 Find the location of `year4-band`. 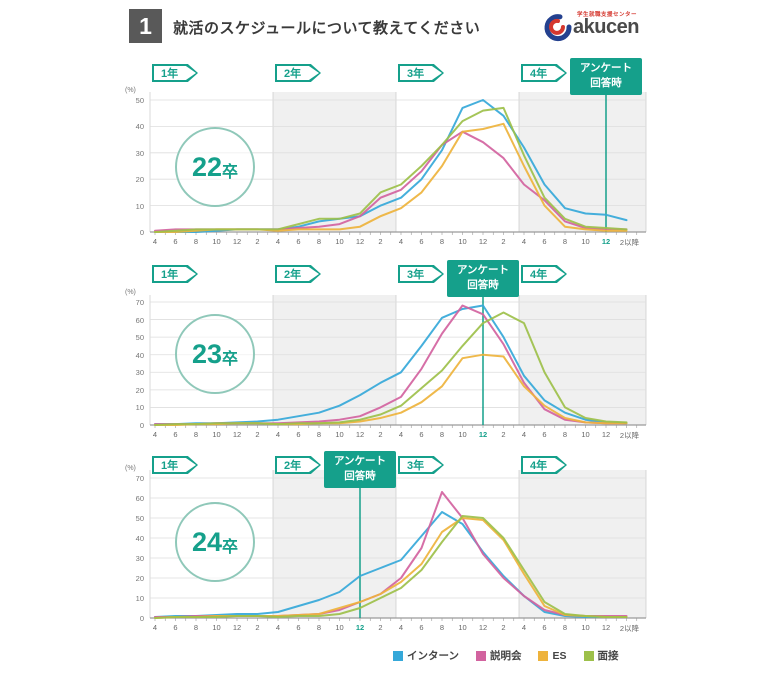

year4-band is located at coordinates (582, 162).